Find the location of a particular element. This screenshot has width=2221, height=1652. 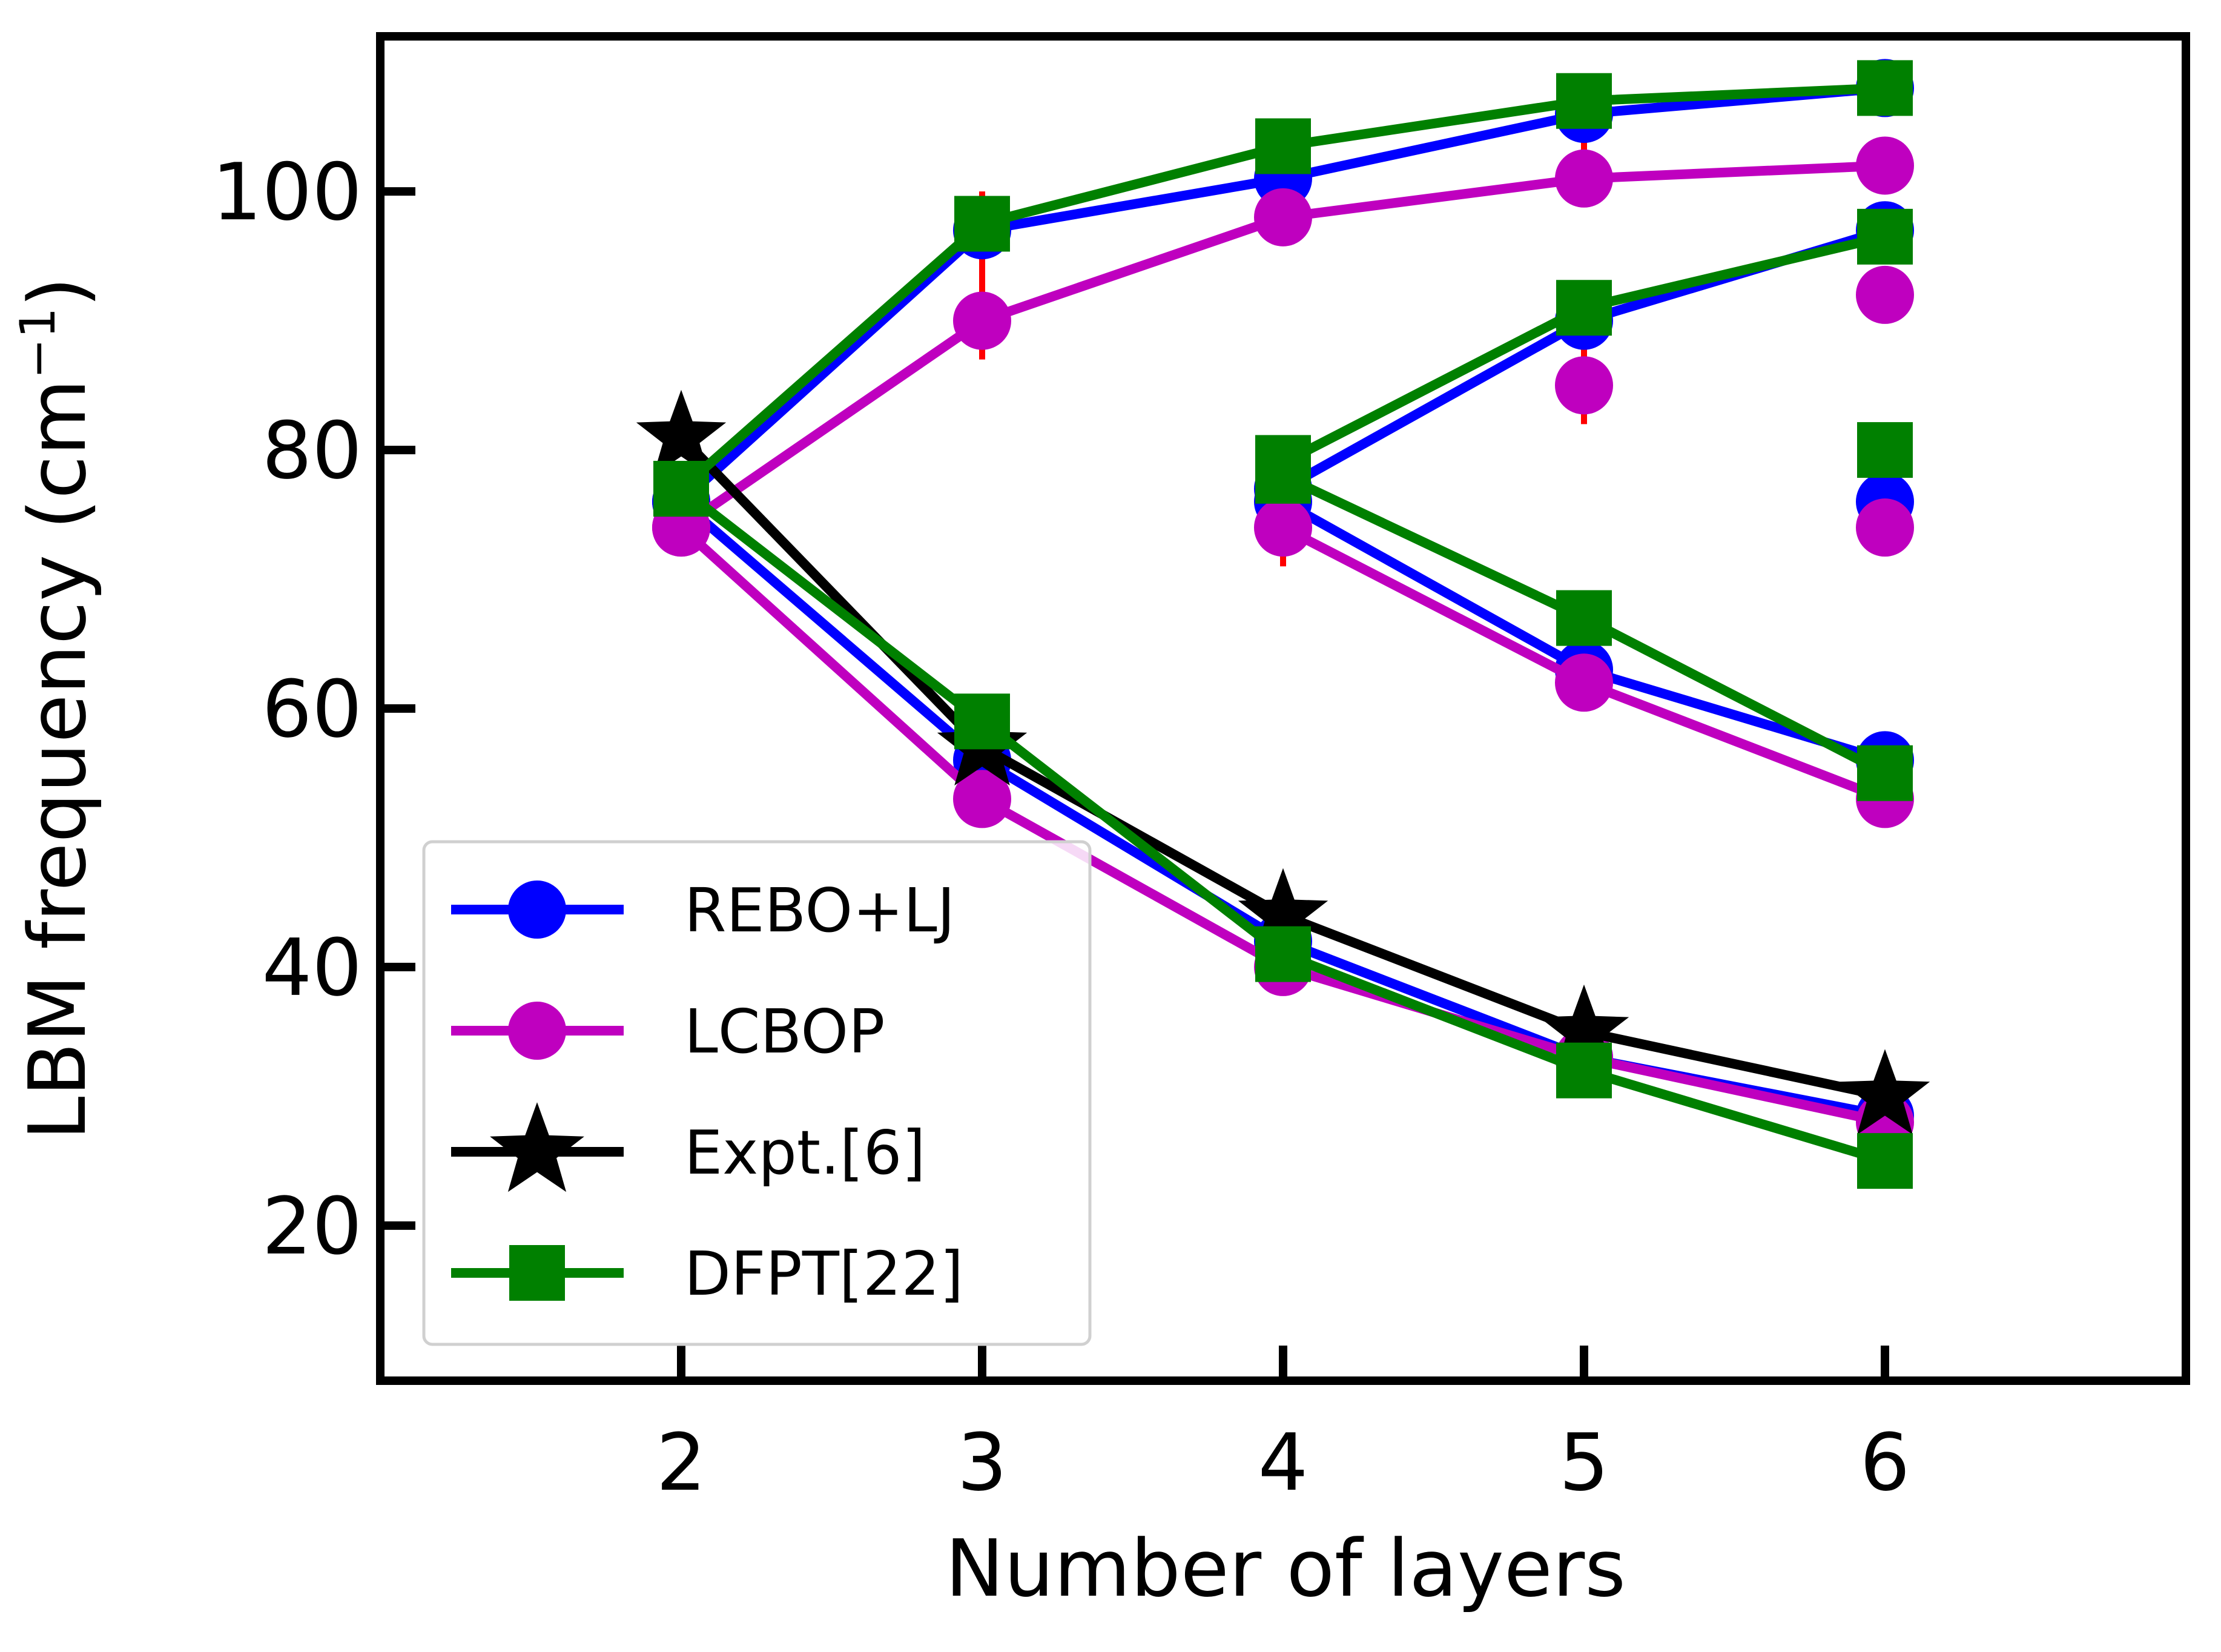

legend-entry-rebo-lj: REBO+LJ is located at coordinates (703, 910).